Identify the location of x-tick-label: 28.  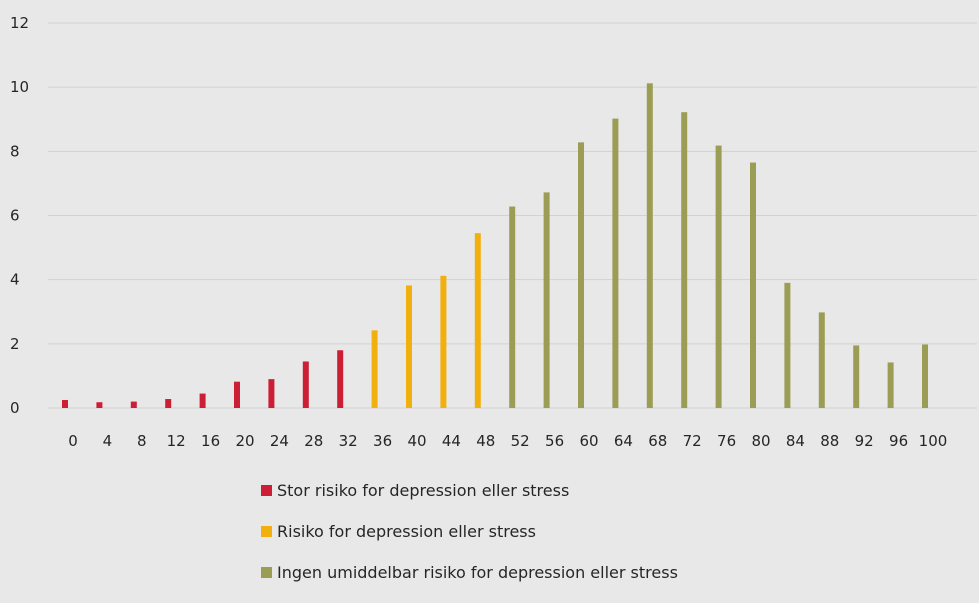
(313, 441).